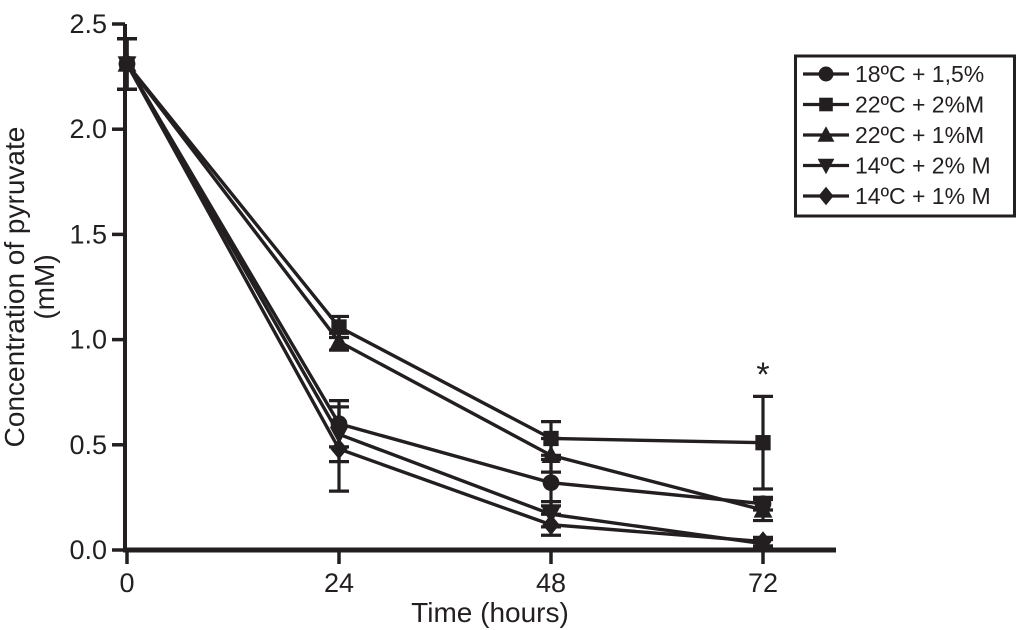 Image resolution: width=1024 pixels, height=630 pixels. I want to click on x-tick-label: 48, so click(551, 583).